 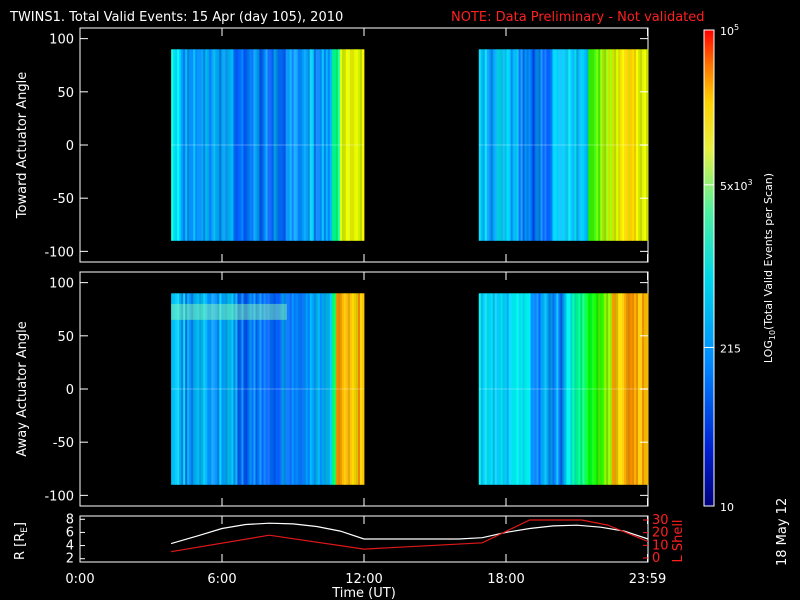 I want to click on y-tick-label: 100, so click(x=61, y=284).